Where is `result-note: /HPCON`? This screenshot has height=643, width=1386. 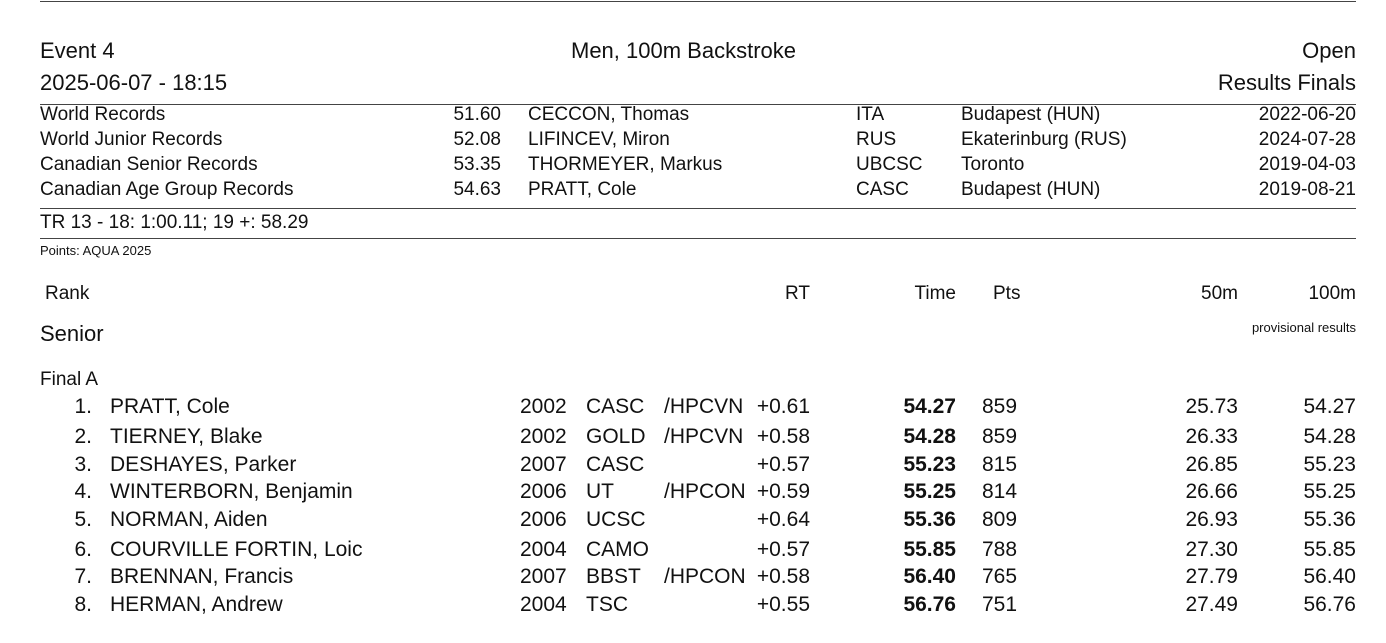
result-note: /HPCON is located at coordinates (705, 491).